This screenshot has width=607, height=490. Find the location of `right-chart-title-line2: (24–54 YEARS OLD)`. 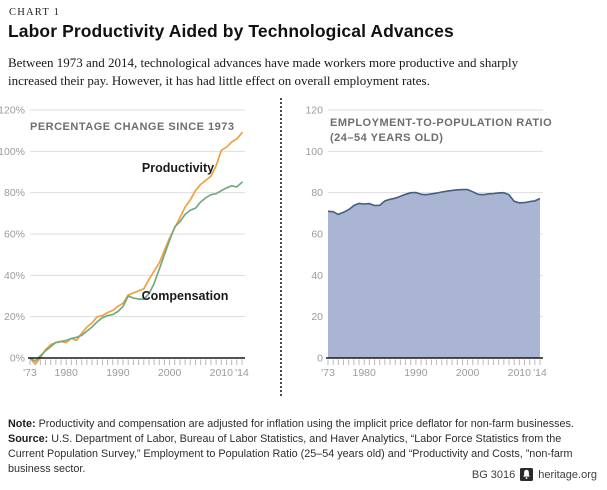

right-chart-title-line2: (24–54 YEARS OLD) is located at coordinates (387, 137).